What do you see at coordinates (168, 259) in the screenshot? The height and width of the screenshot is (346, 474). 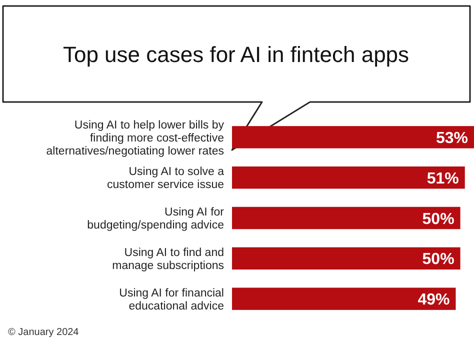 I see `y-tick-label: Using AI to find and manage subscriptions` at bounding box center [168, 259].